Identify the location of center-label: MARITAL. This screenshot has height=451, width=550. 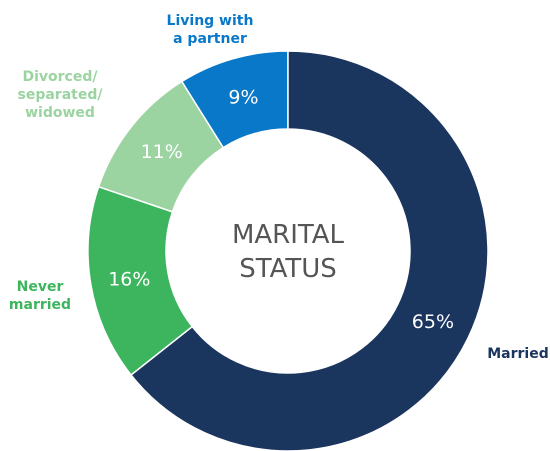
(288, 235).